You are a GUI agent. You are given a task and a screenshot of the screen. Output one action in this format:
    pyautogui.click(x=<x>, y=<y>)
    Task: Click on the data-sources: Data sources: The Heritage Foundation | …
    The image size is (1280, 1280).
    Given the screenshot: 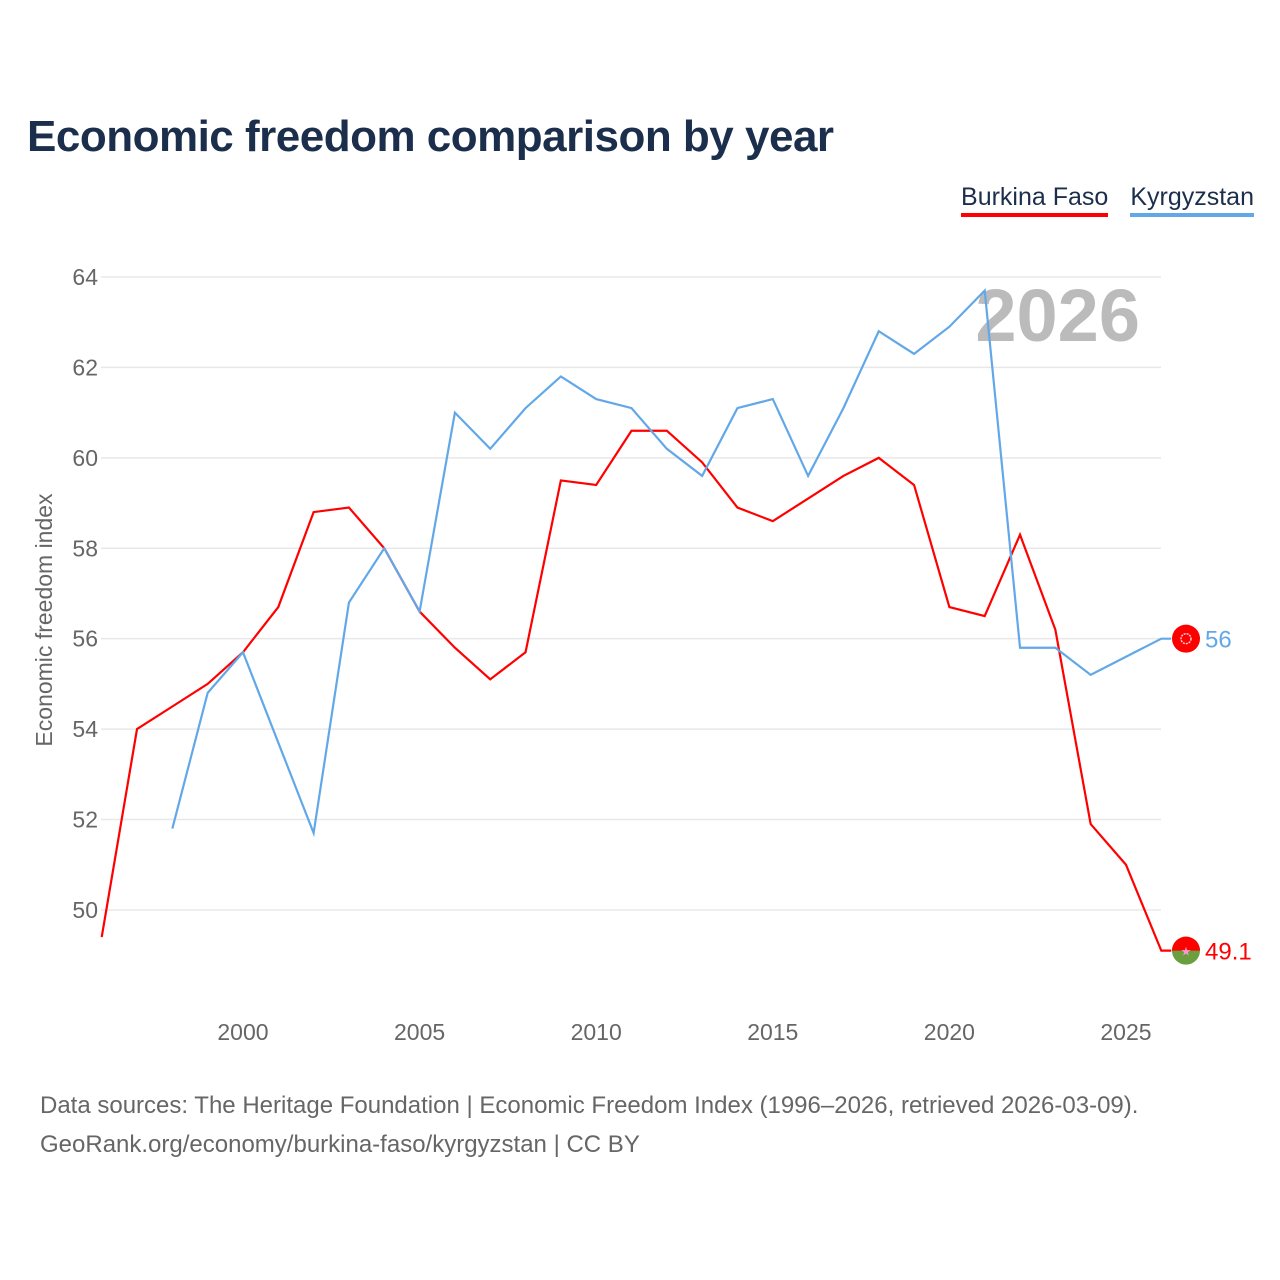 What is the action you would take?
    pyautogui.click(x=589, y=1105)
    